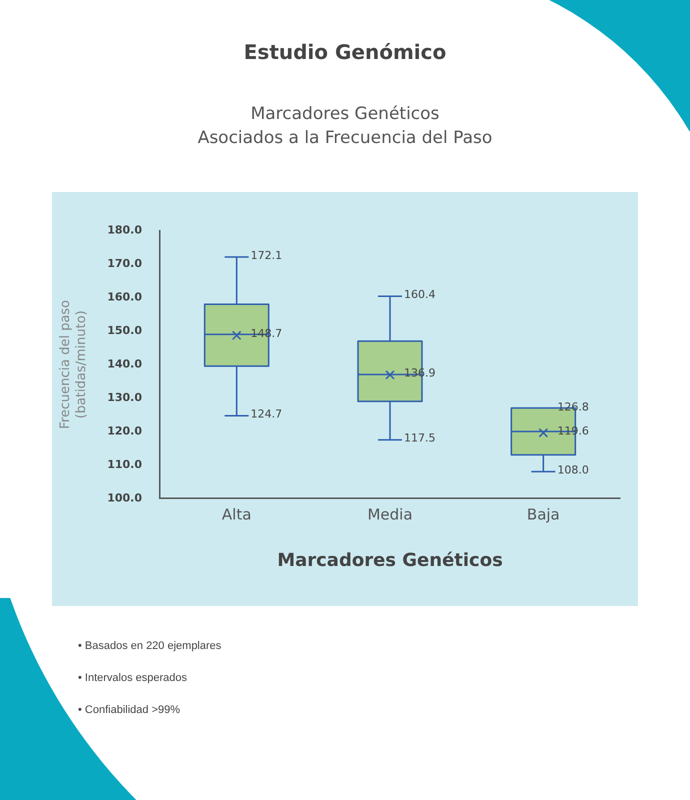 This screenshot has width=690, height=800. I want to click on annotation: 108.0, so click(573, 469).